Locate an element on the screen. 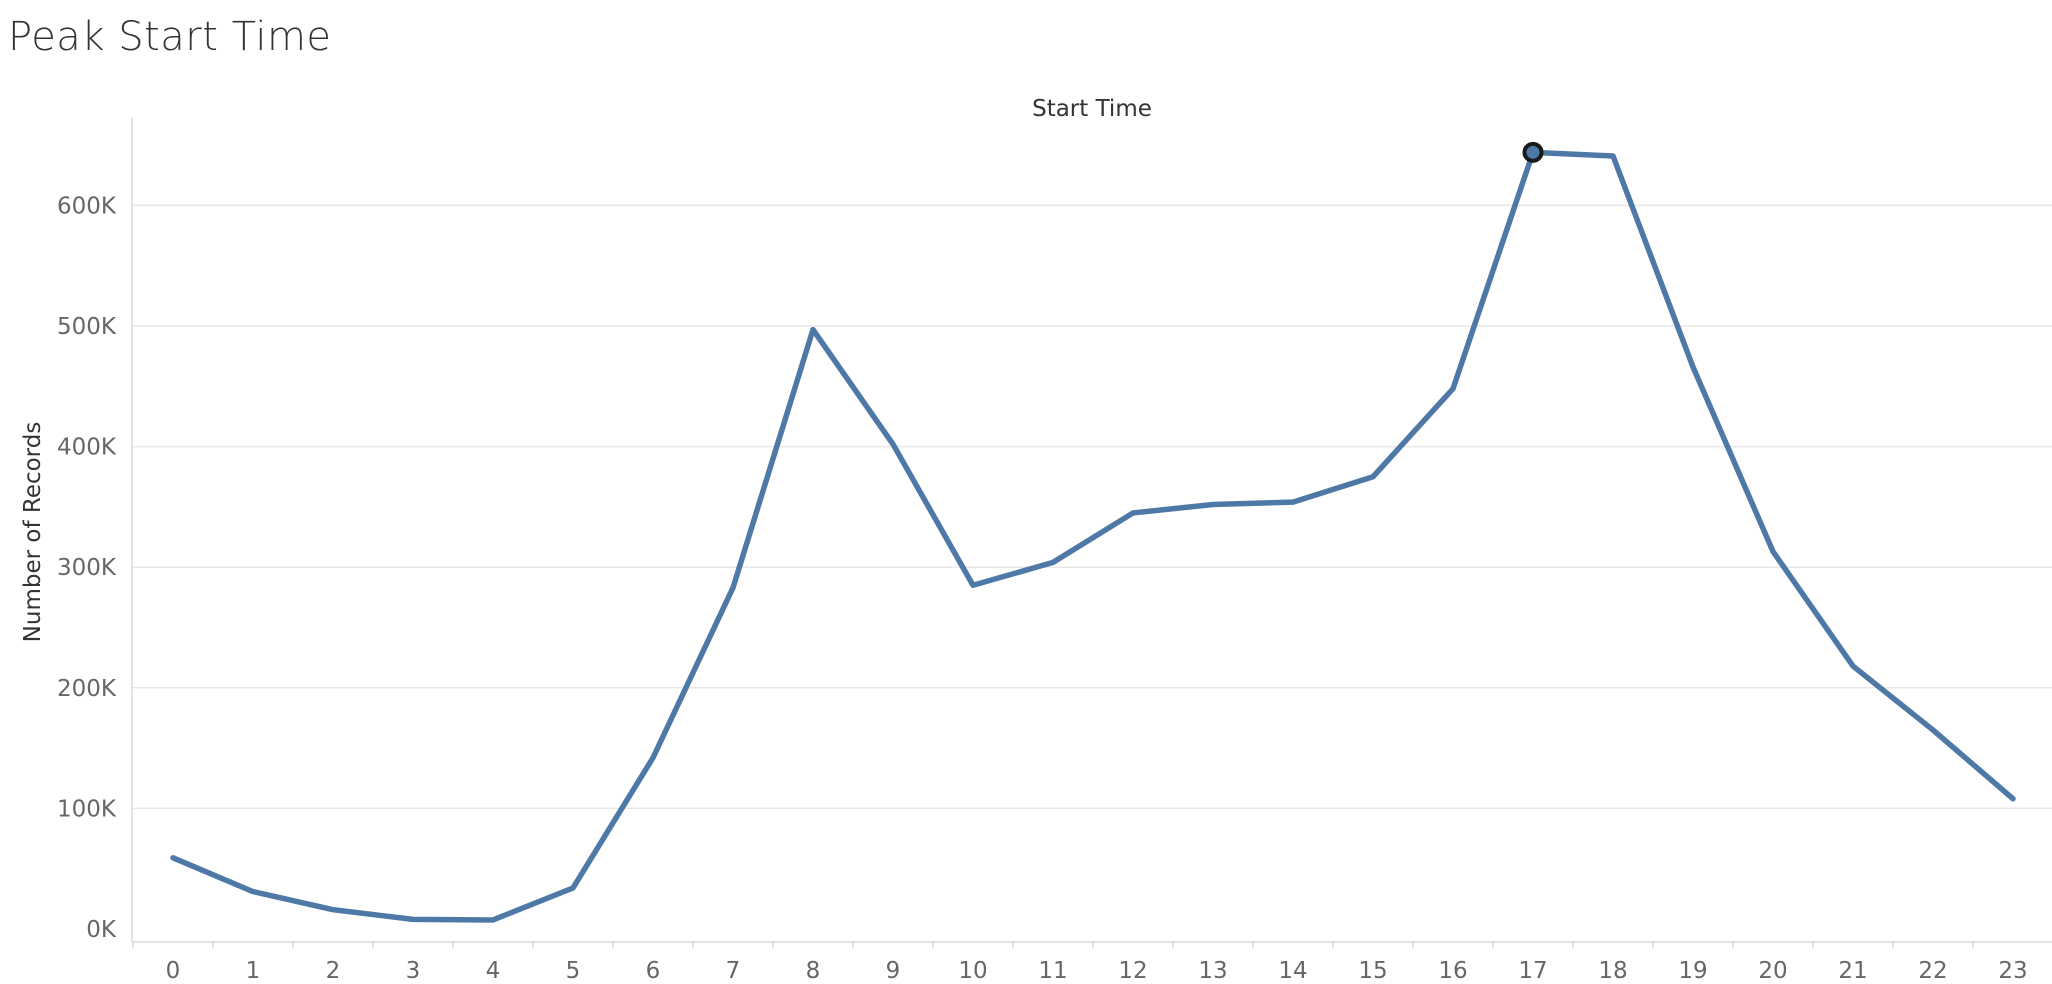  x-tick-label: 11 is located at coordinates (1052, 971).